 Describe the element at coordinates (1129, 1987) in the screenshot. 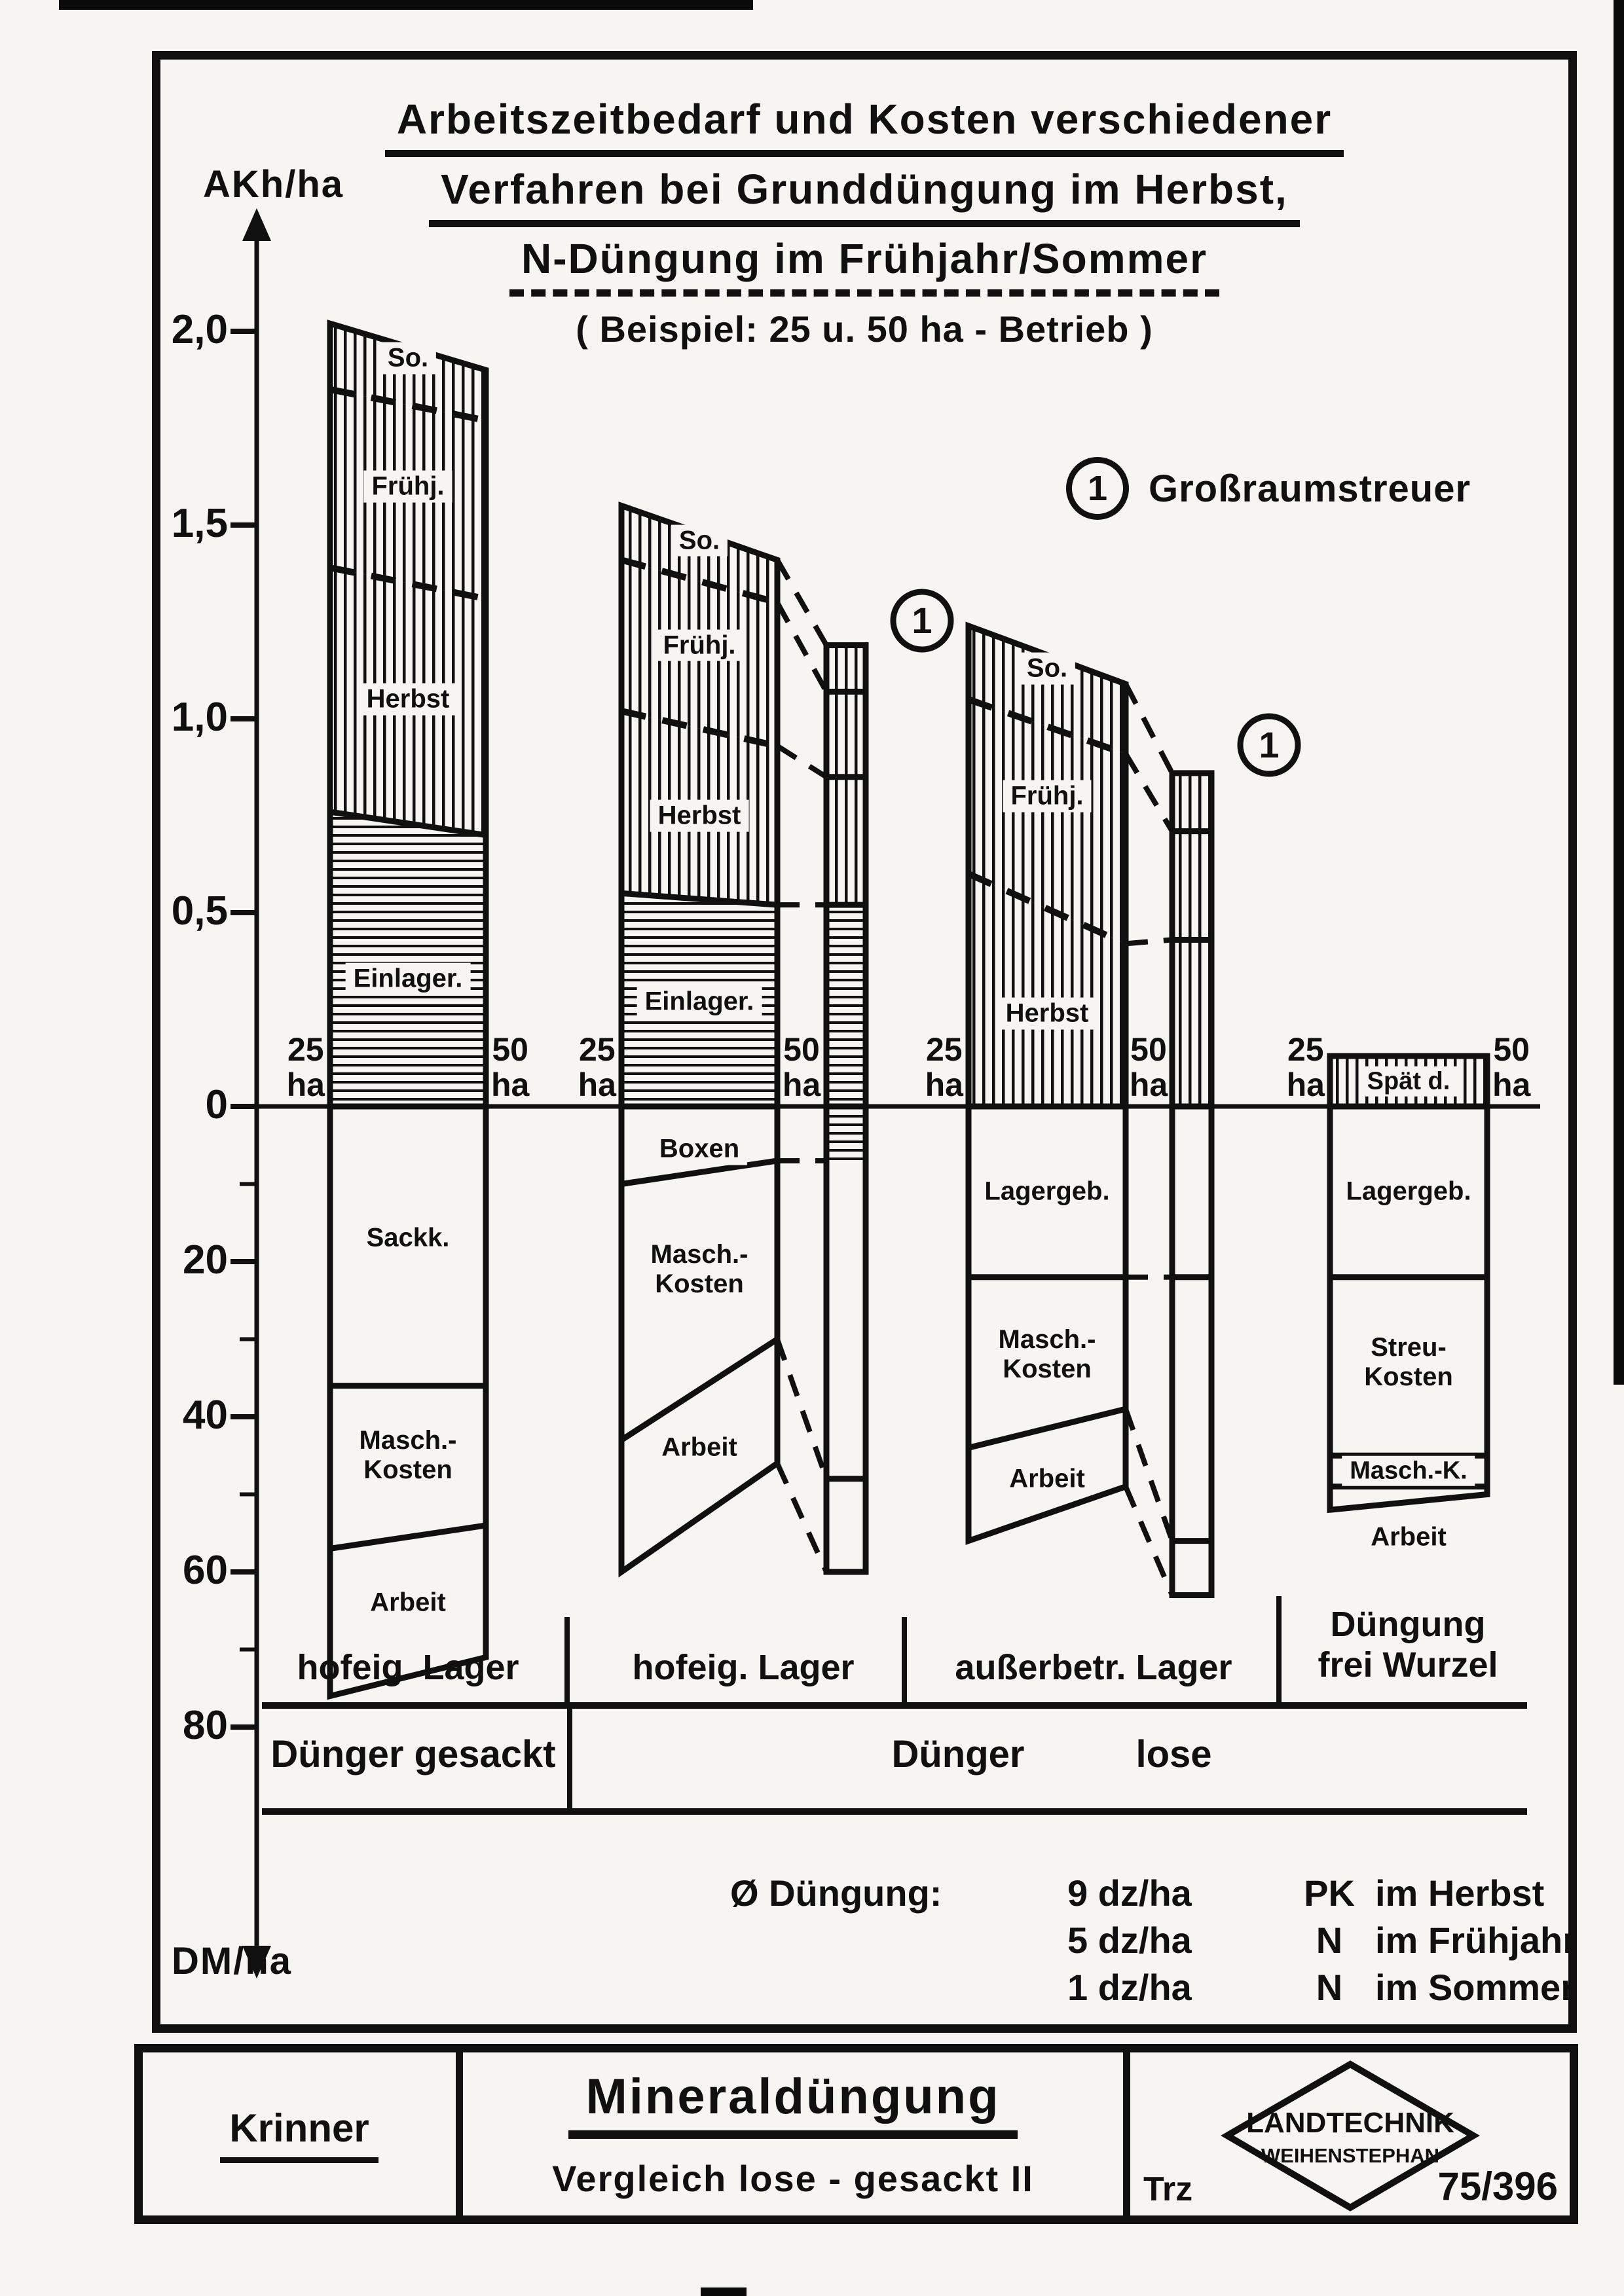

I see `dosage-amount-3: 1 dz/ha` at that location.